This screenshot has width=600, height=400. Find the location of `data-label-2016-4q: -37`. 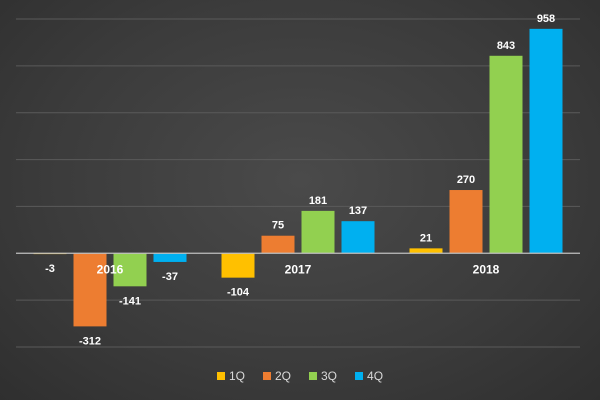

data-label-2016-4q: -37 is located at coordinates (170, 277).